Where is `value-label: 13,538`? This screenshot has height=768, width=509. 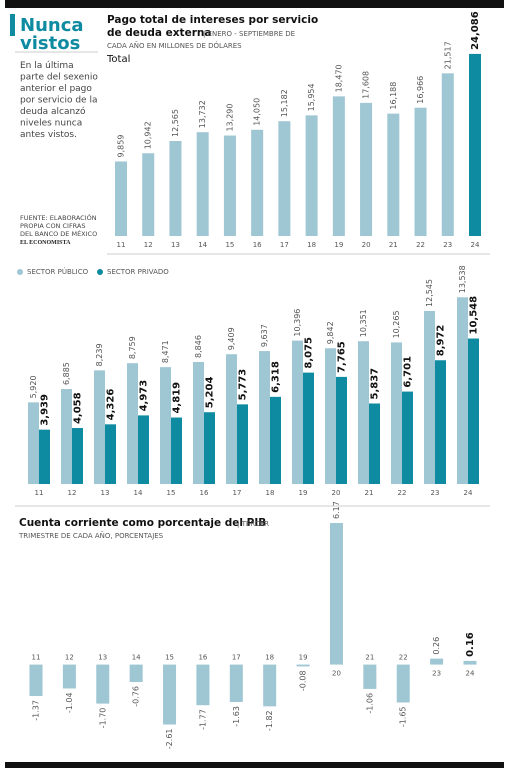 value-label: 13,538 is located at coordinates (462, 279).